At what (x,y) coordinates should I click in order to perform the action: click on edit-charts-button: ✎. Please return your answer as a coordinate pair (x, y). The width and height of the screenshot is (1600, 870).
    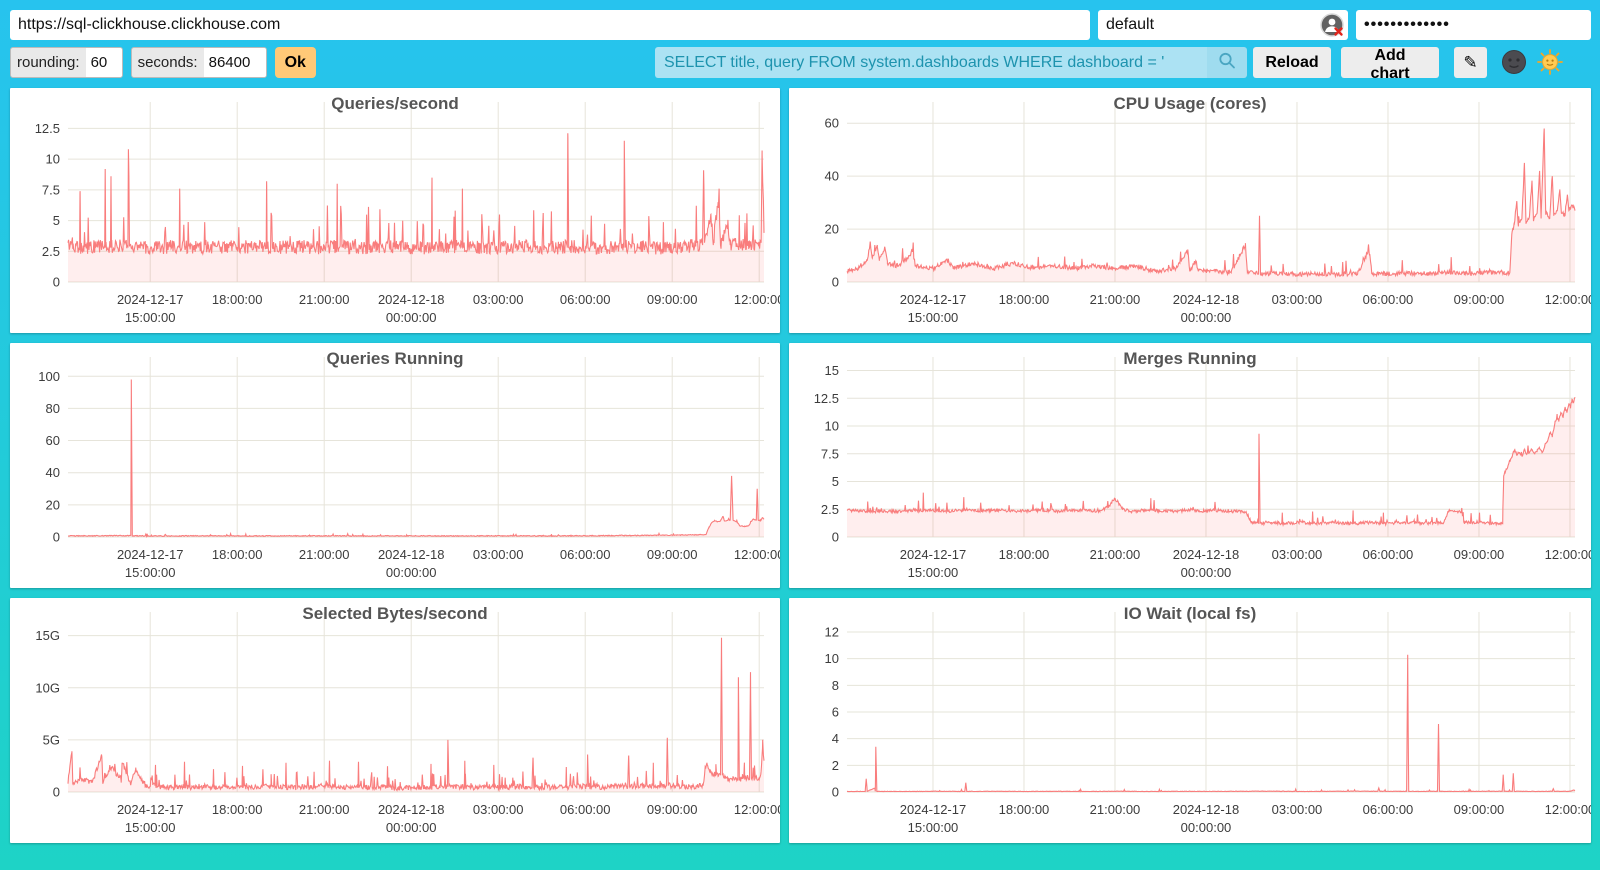
    Looking at the image, I should click on (1470, 62).